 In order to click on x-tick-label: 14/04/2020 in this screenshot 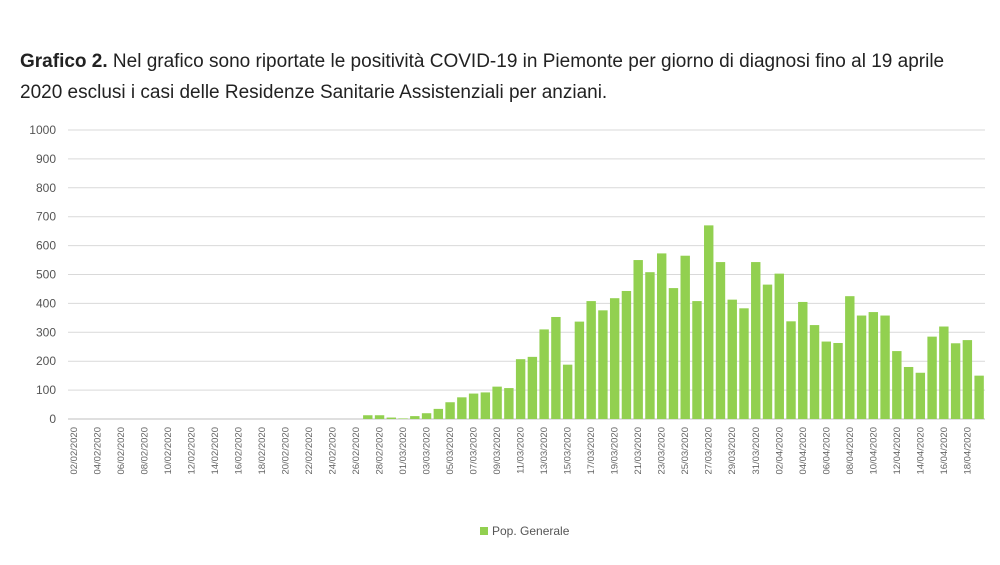, I will do `click(920, 451)`.